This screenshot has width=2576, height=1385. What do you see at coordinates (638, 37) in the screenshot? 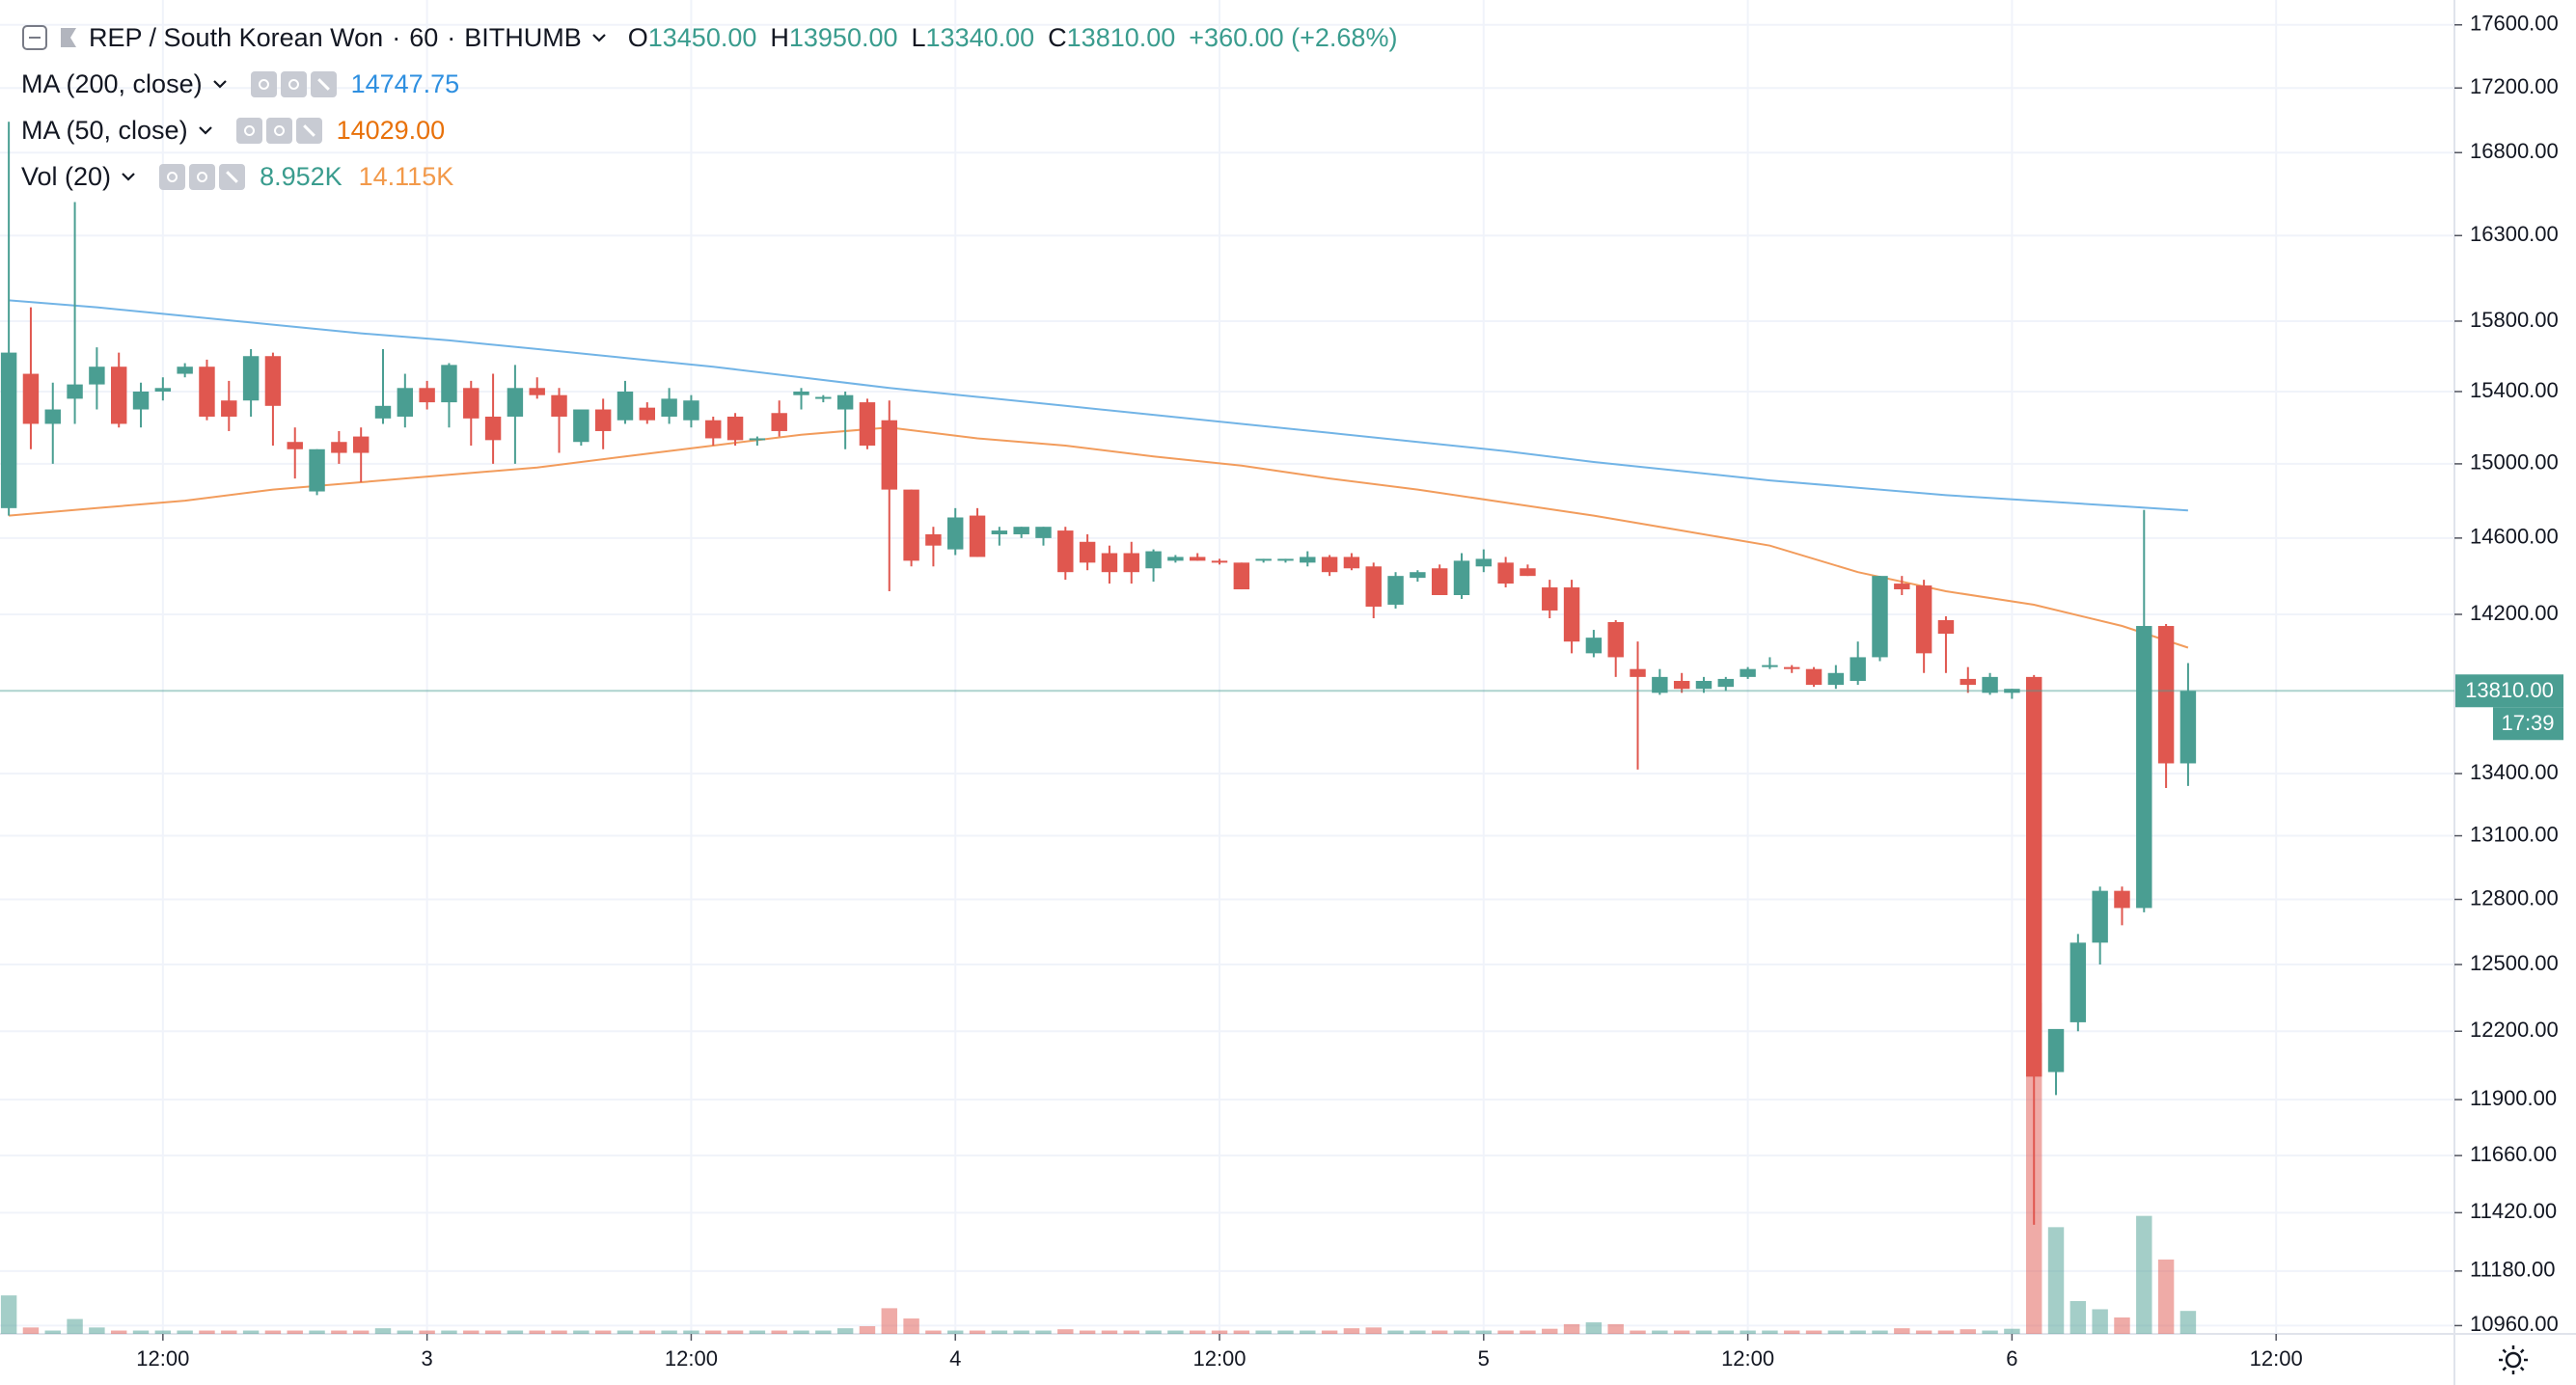
I see `ohlc-key: O` at bounding box center [638, 37].